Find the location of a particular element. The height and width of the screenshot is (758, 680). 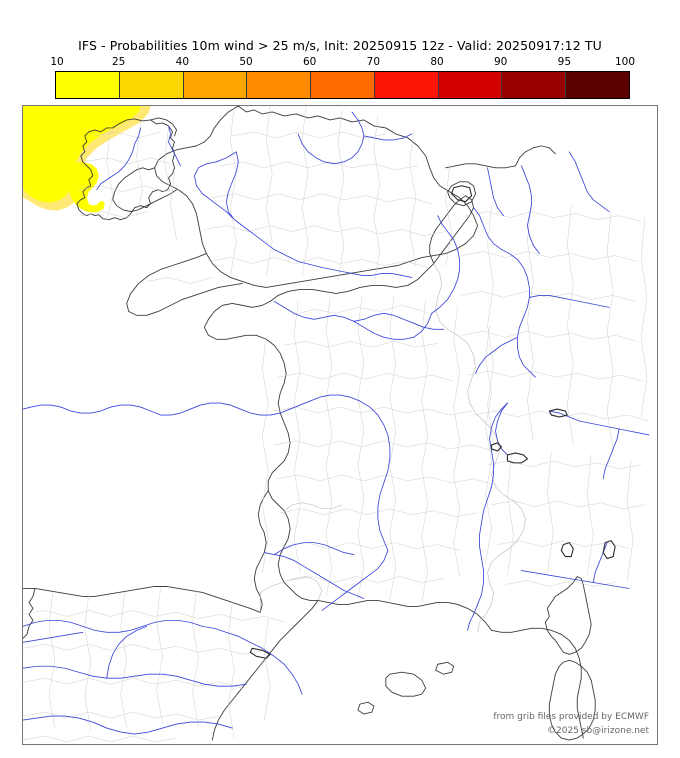

coastline-german-bight is located at coordinates (535, 156).